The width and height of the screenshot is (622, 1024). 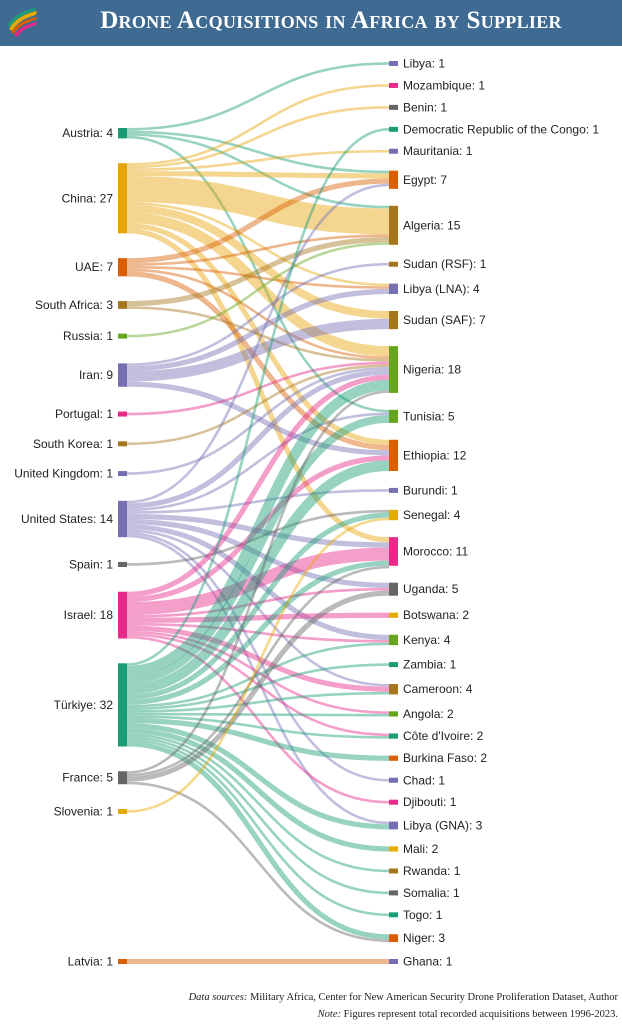 I want to click on flow-turkiye-to-burkina-faso, so click(x=258, y=739).